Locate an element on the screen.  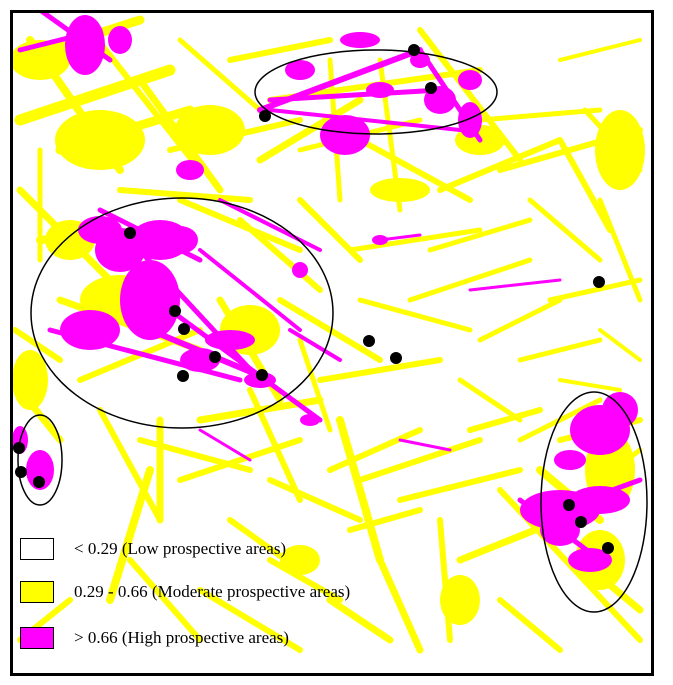
legend-swatch-moderate is located at coordinates (37, 592).